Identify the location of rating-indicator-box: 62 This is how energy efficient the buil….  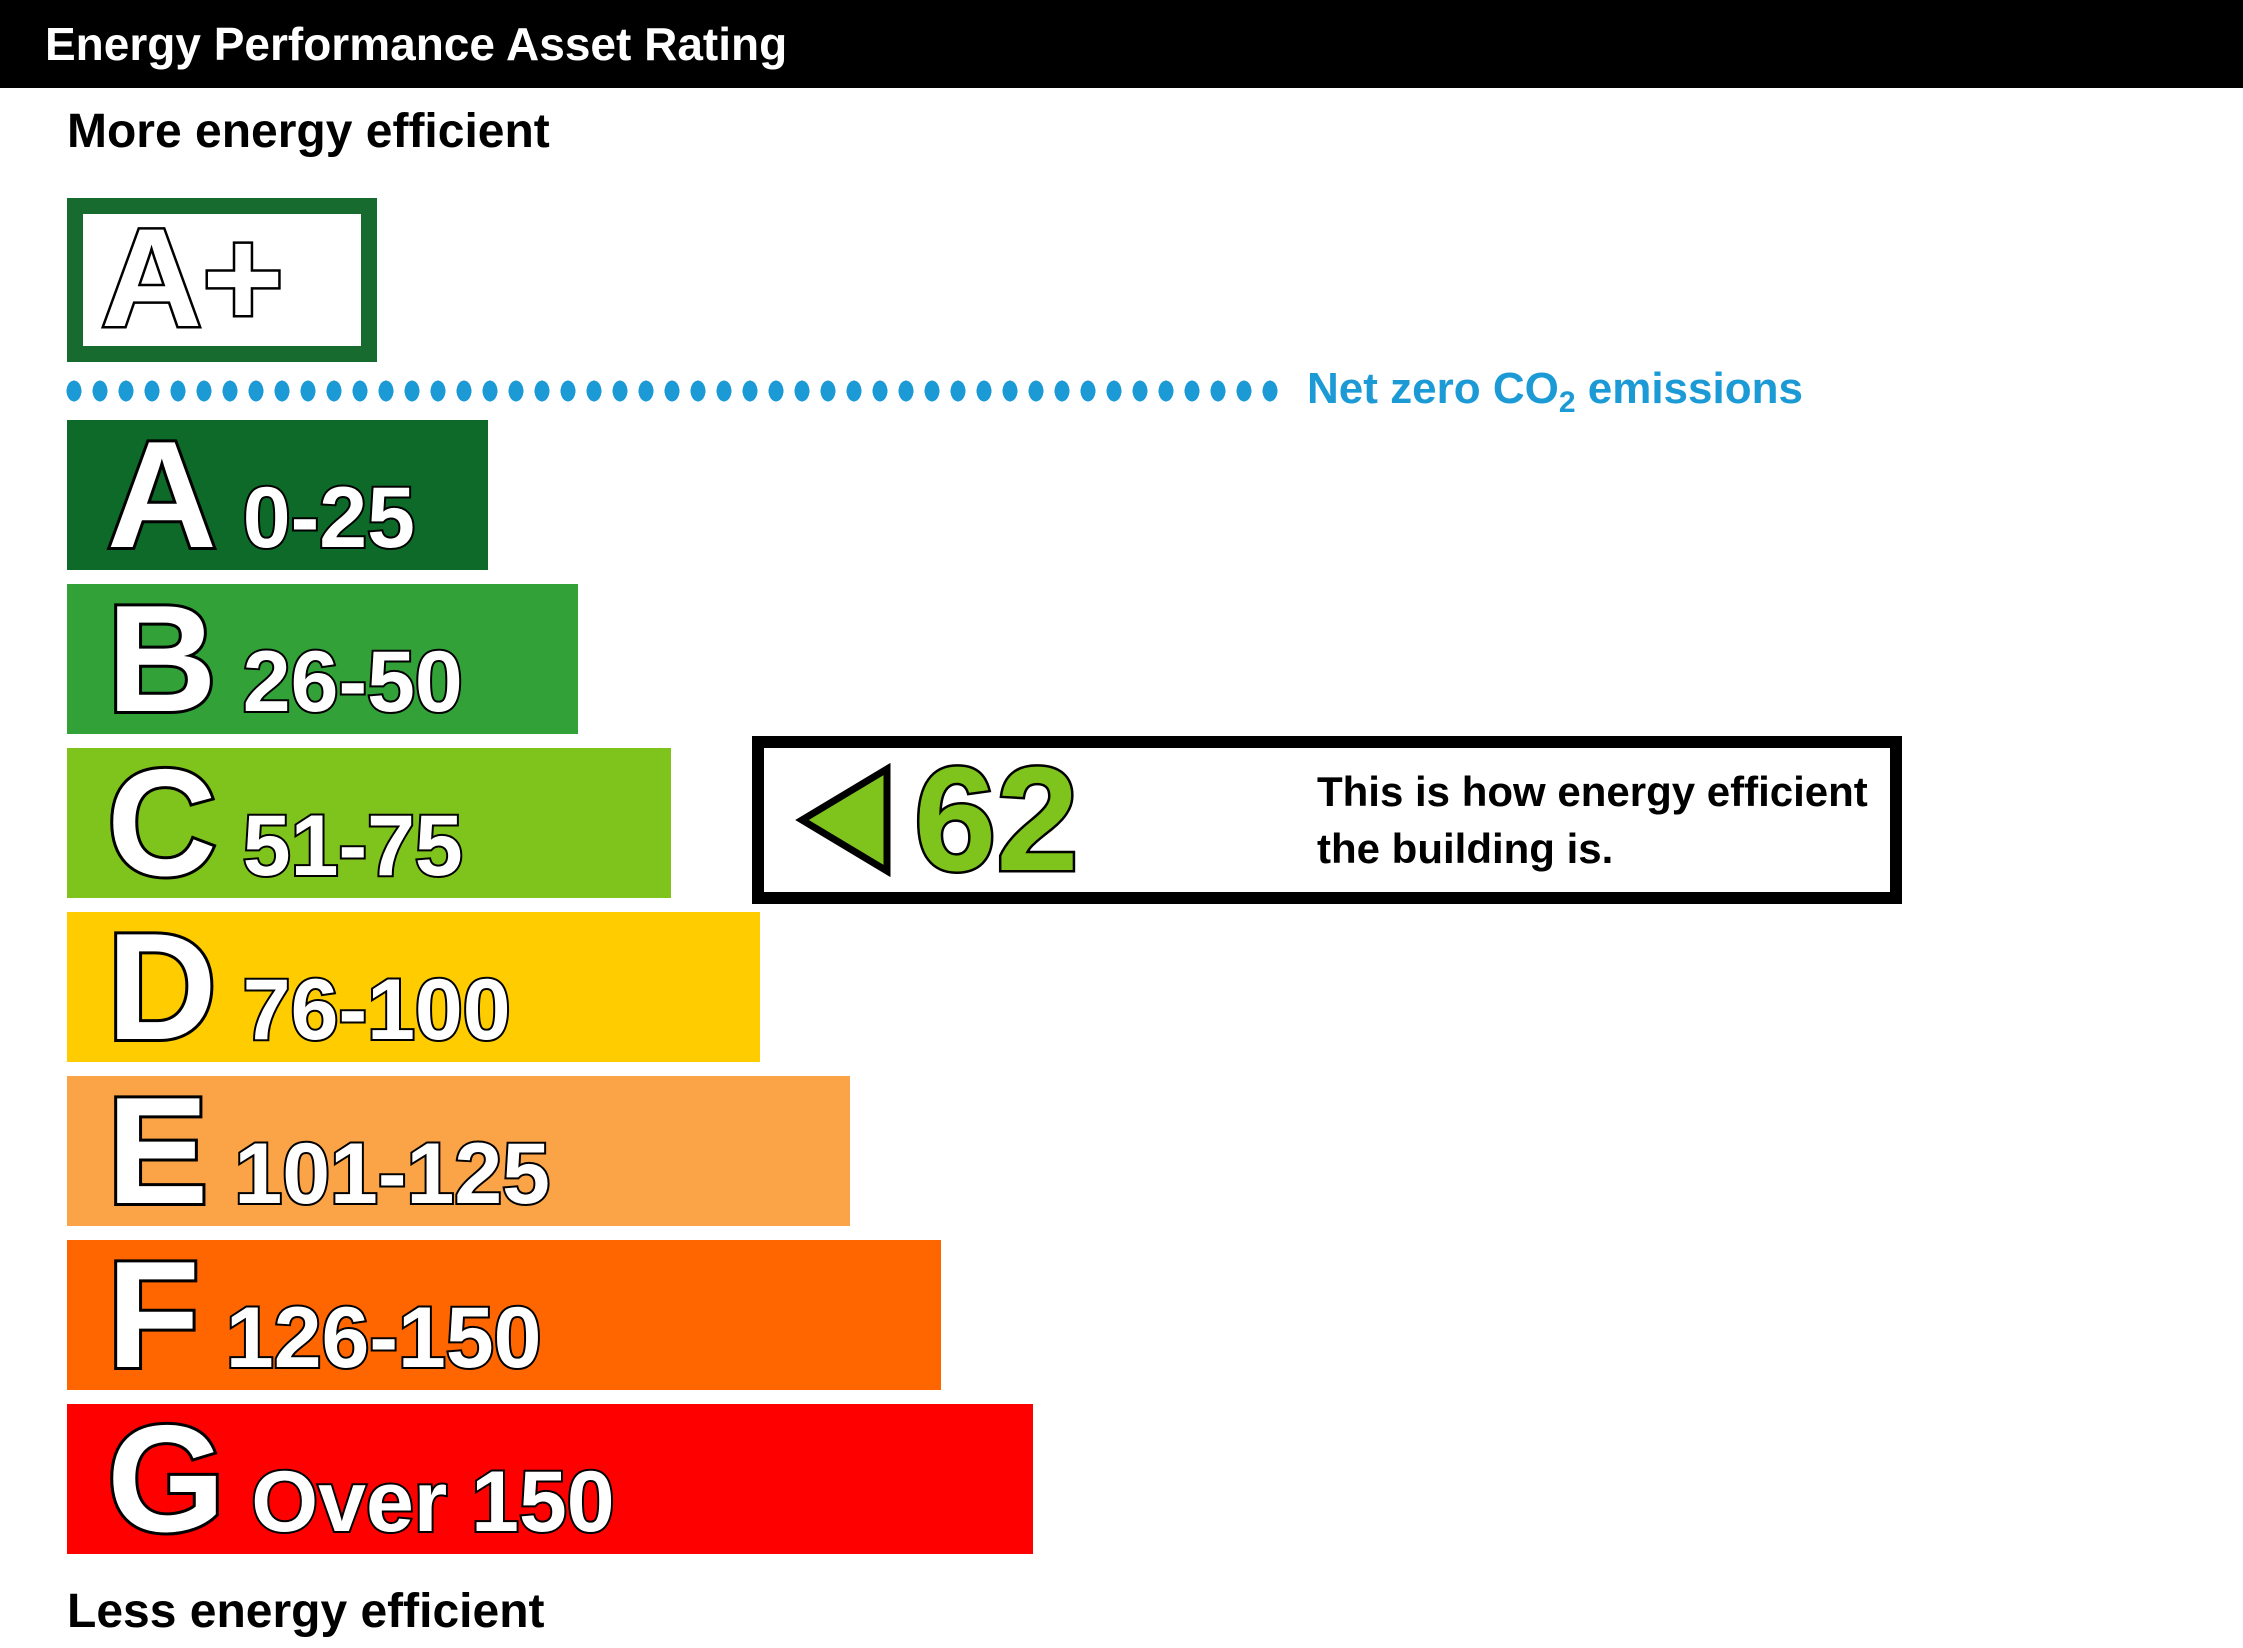
(1327, 820).